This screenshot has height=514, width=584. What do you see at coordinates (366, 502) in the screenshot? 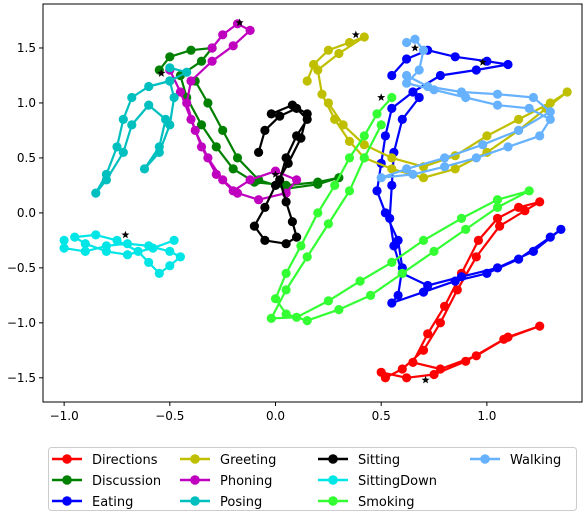
I see `legend-item-smoking: Smoking` at bounding box center [366, 502].